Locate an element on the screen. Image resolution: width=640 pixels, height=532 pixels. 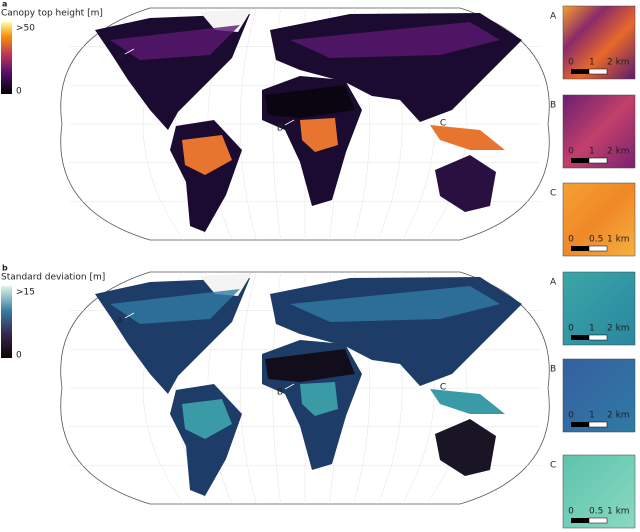
colorbar-title: Standard deviation [m] is located at coordinates (53, 278).